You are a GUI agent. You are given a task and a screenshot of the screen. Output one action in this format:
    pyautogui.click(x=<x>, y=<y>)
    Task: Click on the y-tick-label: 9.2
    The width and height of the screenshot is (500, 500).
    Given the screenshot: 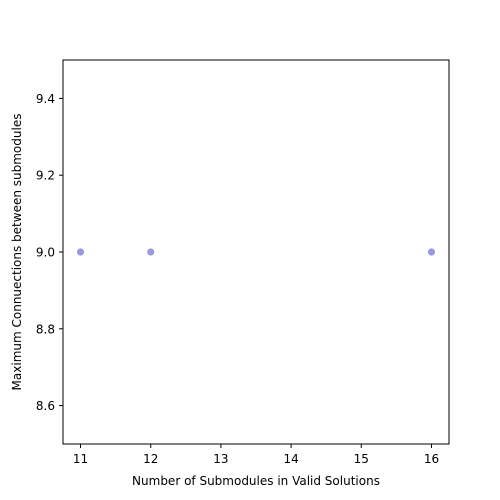 What is the action you would take?
    pyautogui.click(x=45, y=176)
    